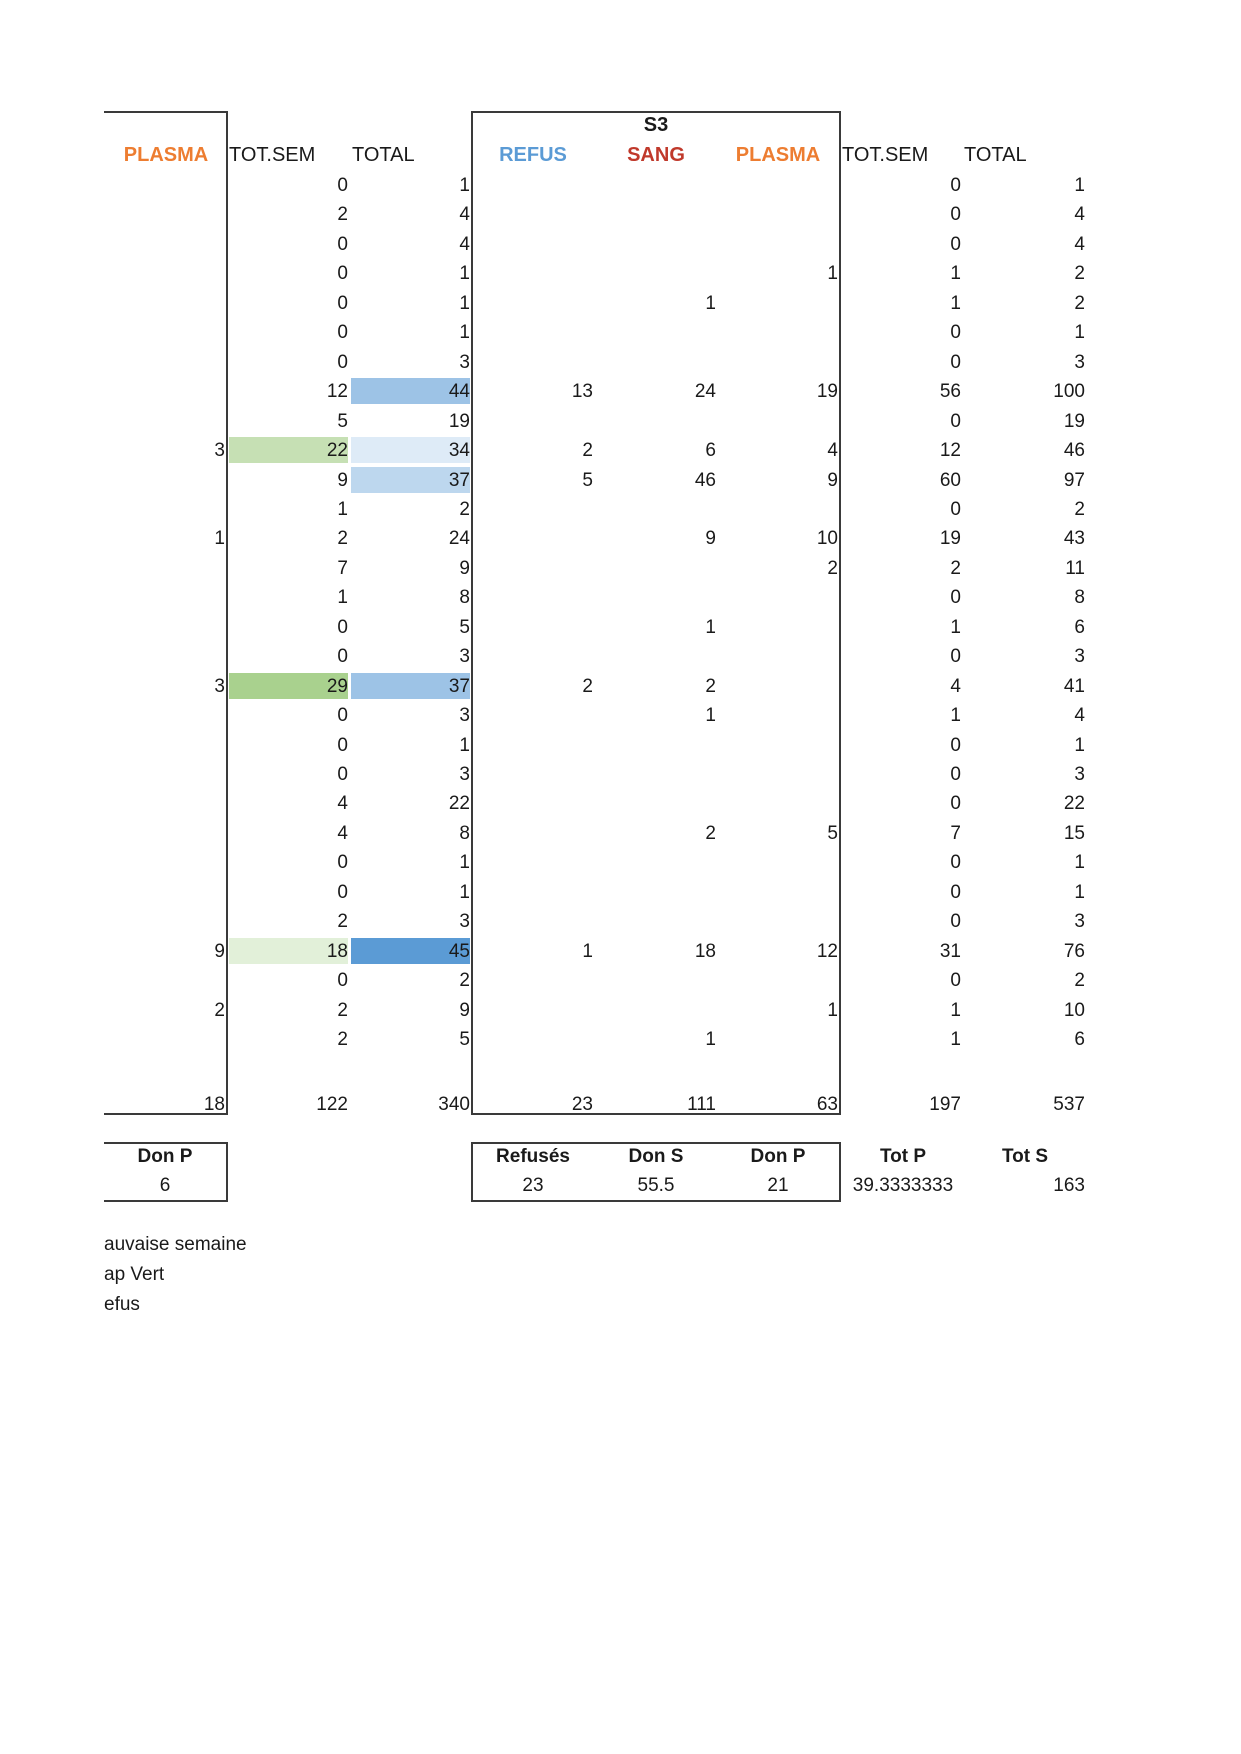 The image size is (1241, 1754). Describe the element at coordinates (656, 1156) in the screenshot. I see `summary-dons-label: Don S` at that location.